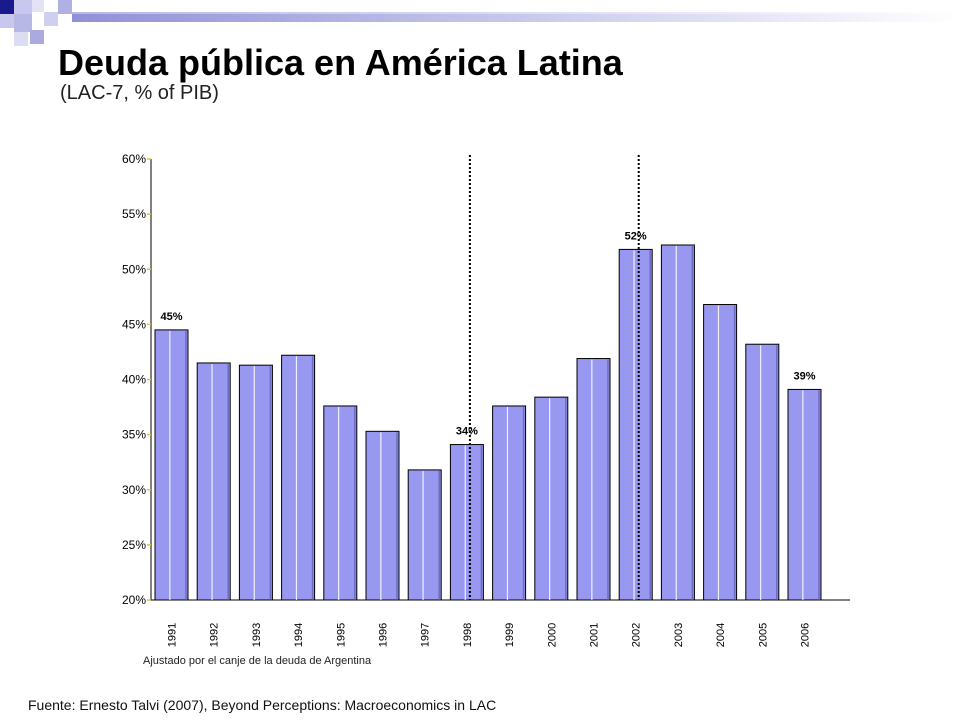 The width and height of the screenshot is (960, 720). Describe the element at coordinates (134, 545) in the screenshot. I see `y-tick-label: 25%` at that location.